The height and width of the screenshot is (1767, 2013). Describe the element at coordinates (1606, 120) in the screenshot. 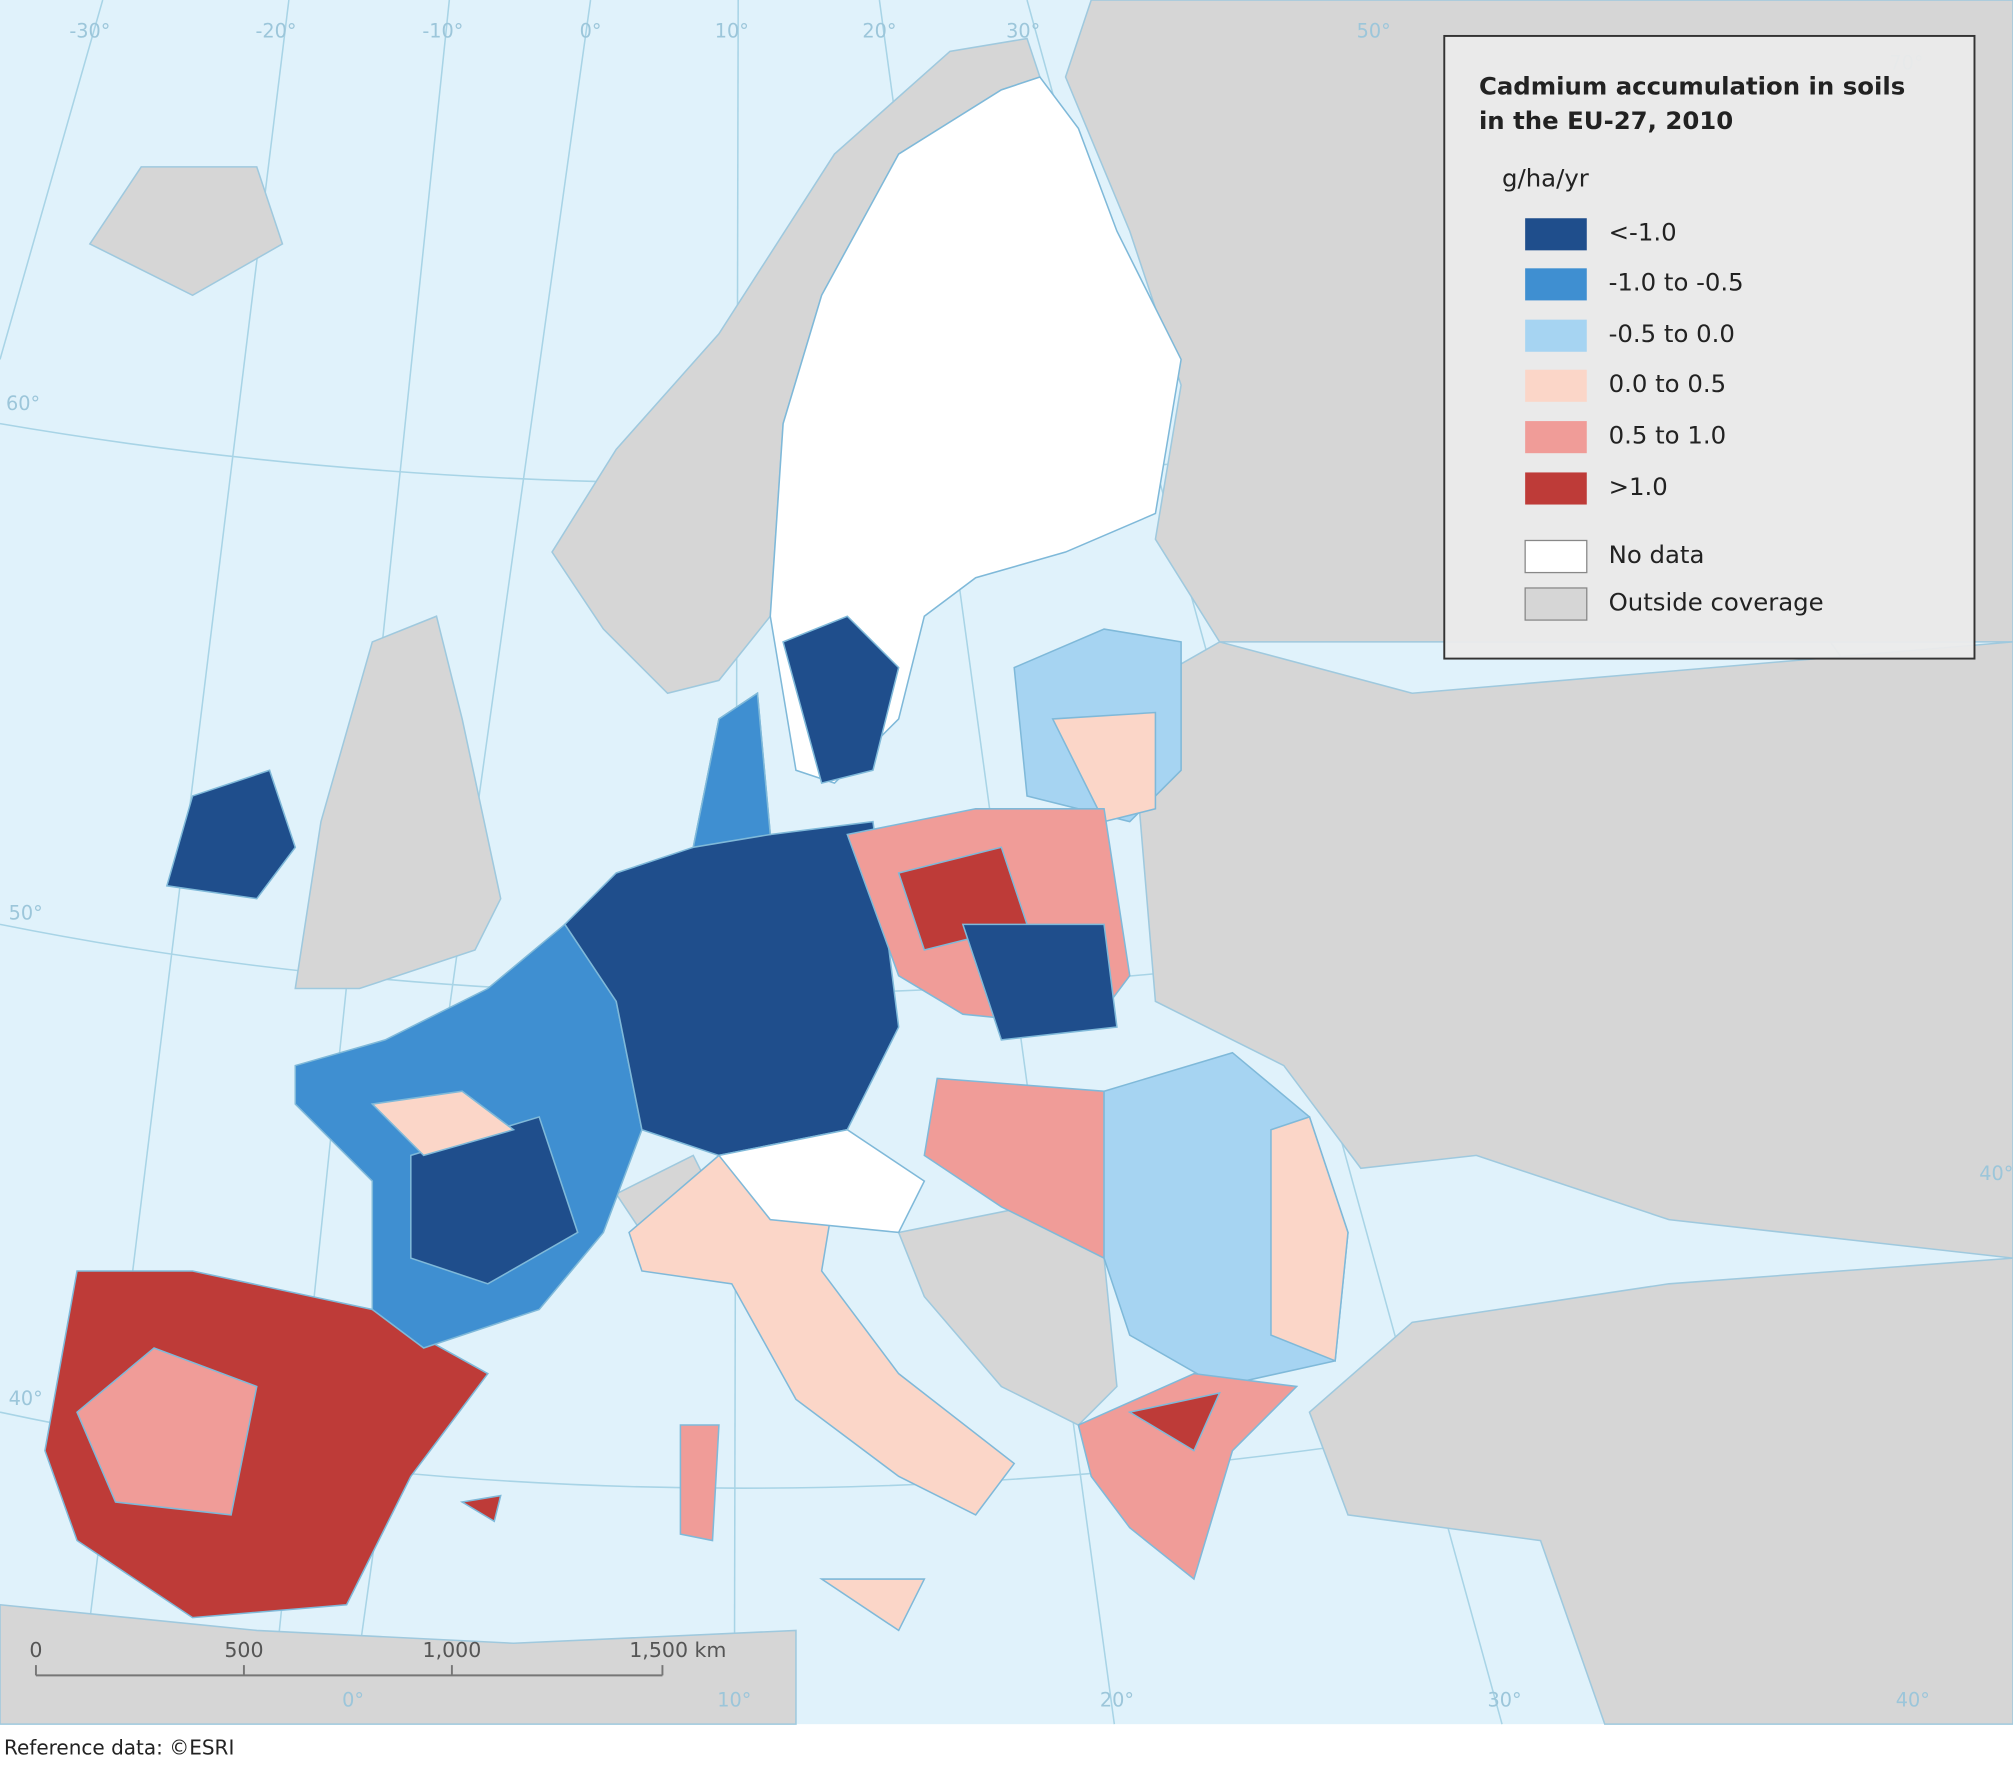

I see `legend-title: in the EU-27, 2010` at that location.